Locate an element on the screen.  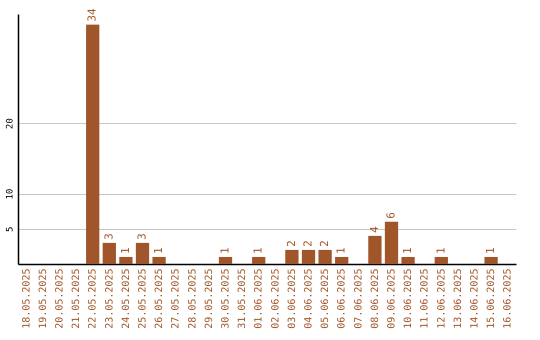
x-tick-label: 07.06.2025 is located at coordinates (358, 298).